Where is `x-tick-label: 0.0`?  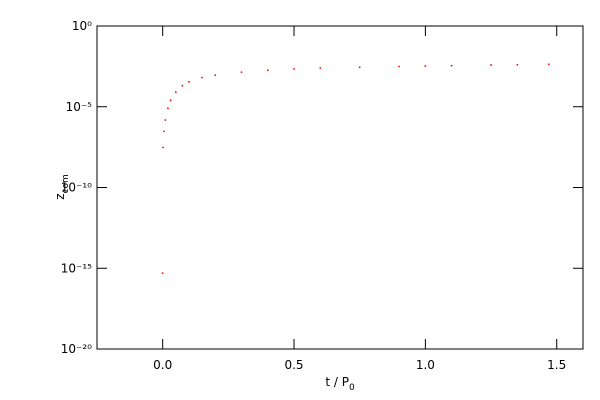
x-tick-label: 0.0 is located at coordinates (162, 365).